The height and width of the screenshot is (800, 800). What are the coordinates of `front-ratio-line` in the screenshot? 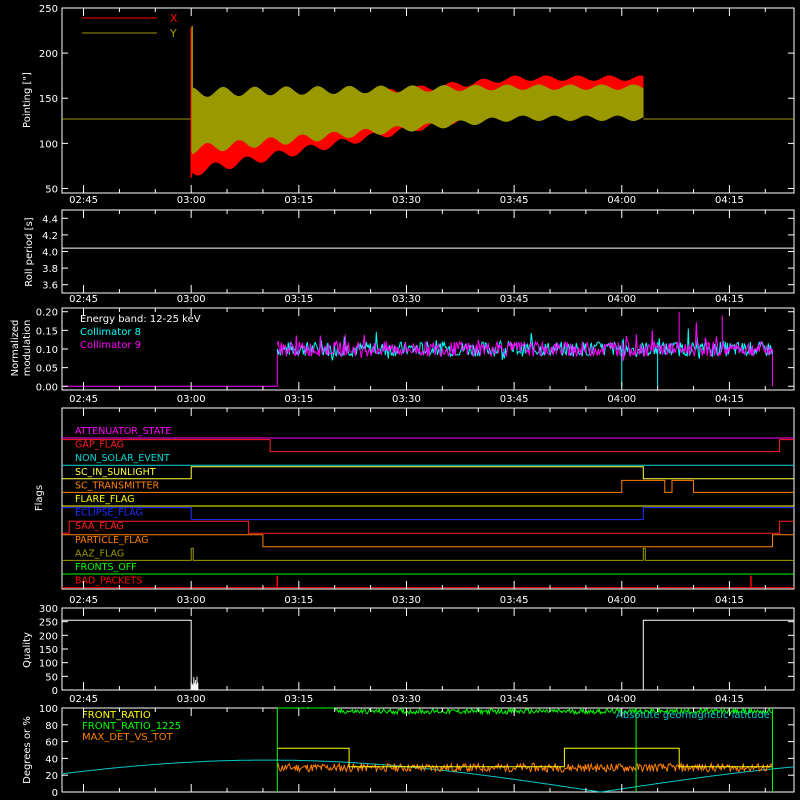 It's located at (525, 757).